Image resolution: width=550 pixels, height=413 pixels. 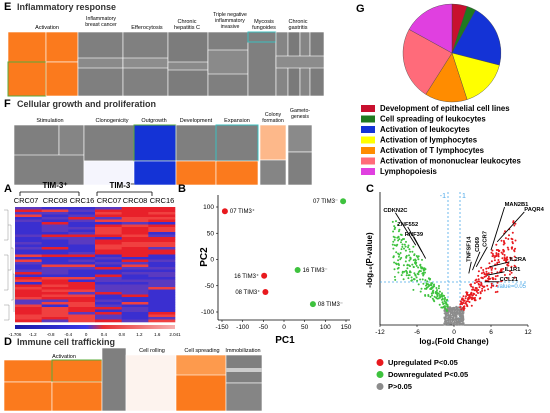 What do you see at coordinates (64, 357) in the screenshot?
I see `panel-d-header-activation: Activation` at bounding box center [64, 357].